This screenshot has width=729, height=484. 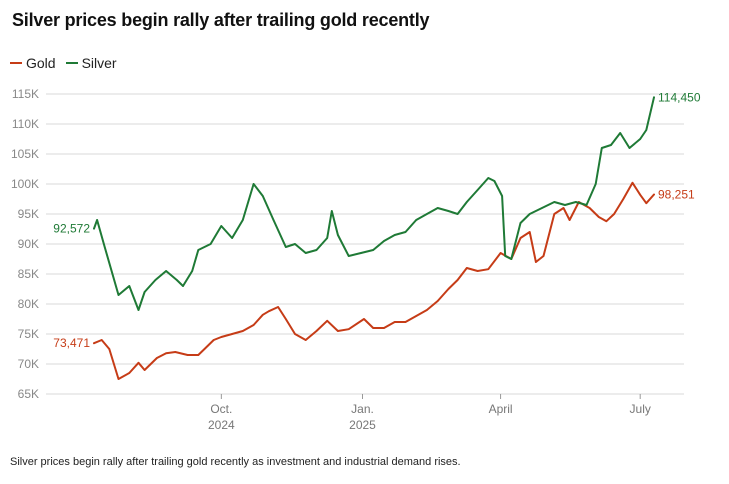 I want to click on legend-swatch-silver, so click(x=71, y=63).